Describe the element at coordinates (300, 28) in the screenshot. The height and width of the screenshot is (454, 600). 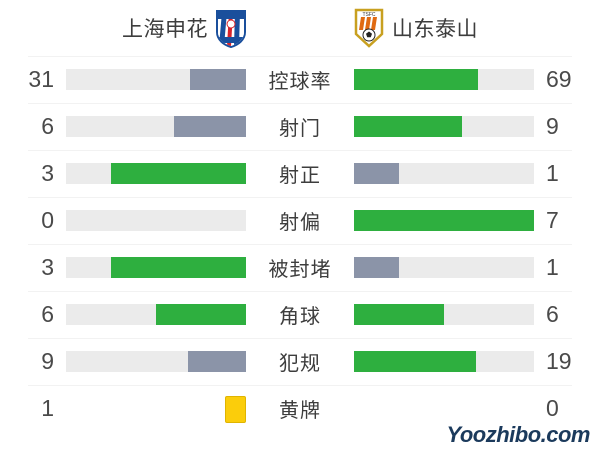
I see `teams-header: 上海申花` at that location.